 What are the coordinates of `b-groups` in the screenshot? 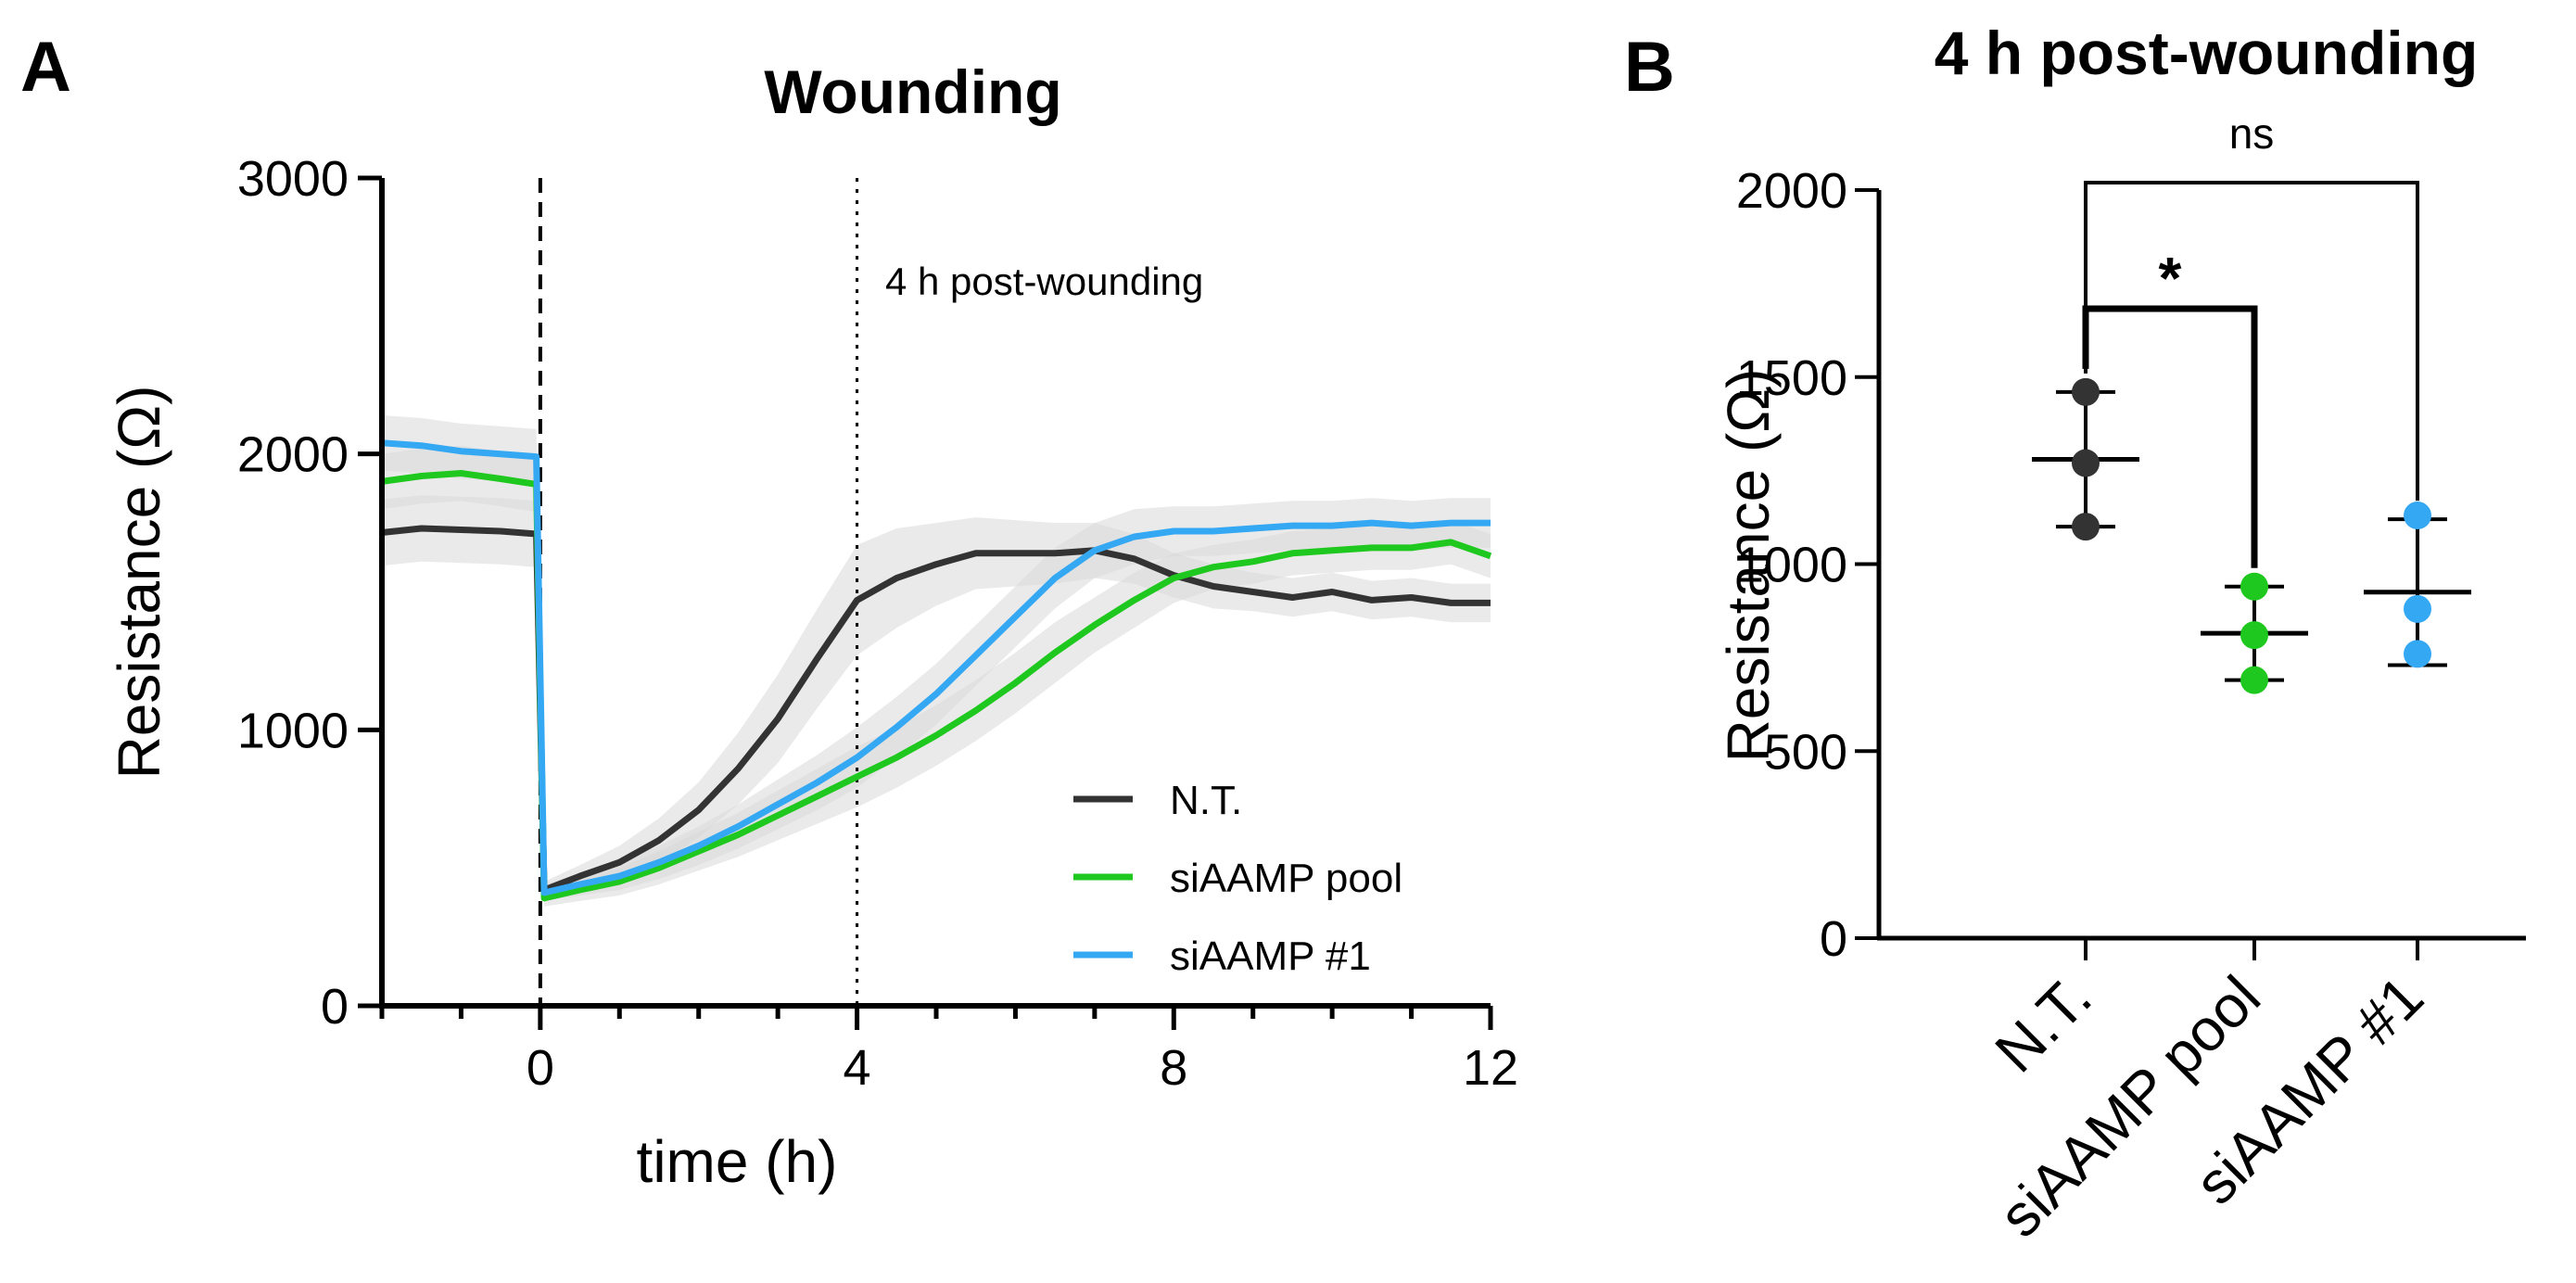 It's located at (2251, 535).